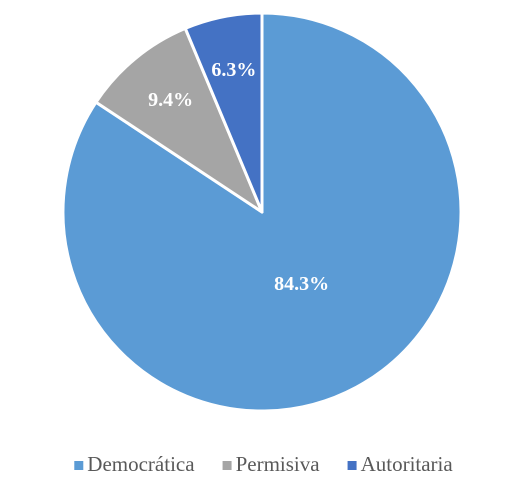 The height and width of the screenshot is (484, 527). What do you see at coordinates (141, 464) in the screenshot?
I see `legend-label: Democrática` at bounding box center [141, 464].